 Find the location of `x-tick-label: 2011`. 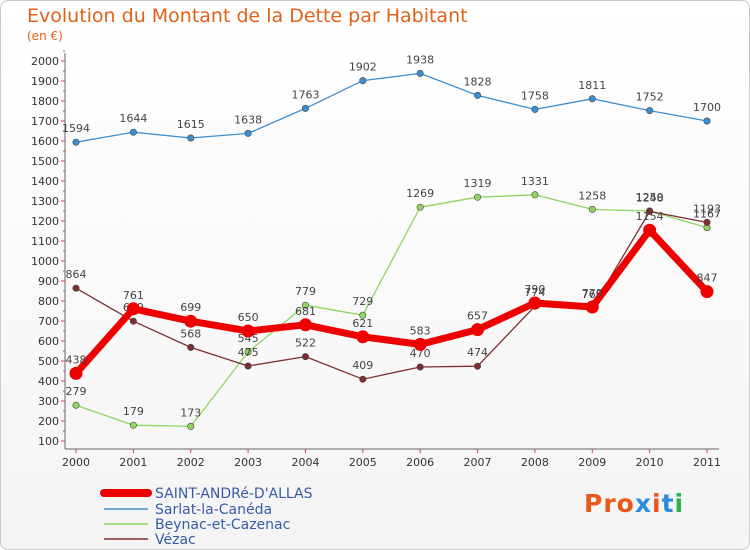

x-tick-label: 2011 is located at coordinates (707, 462).